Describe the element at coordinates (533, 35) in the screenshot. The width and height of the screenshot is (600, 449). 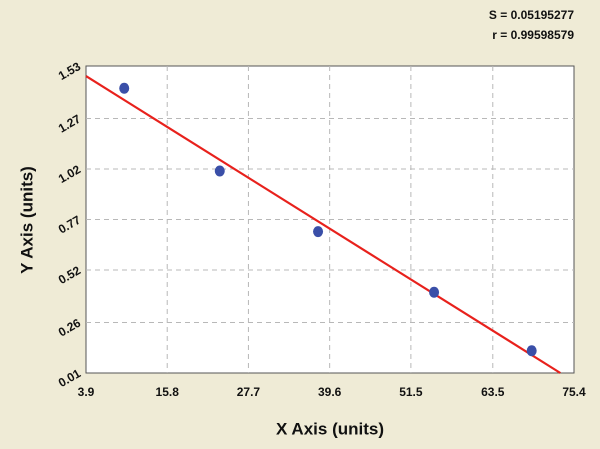
I see `annotation-r: r = 0.99598579` at that location.